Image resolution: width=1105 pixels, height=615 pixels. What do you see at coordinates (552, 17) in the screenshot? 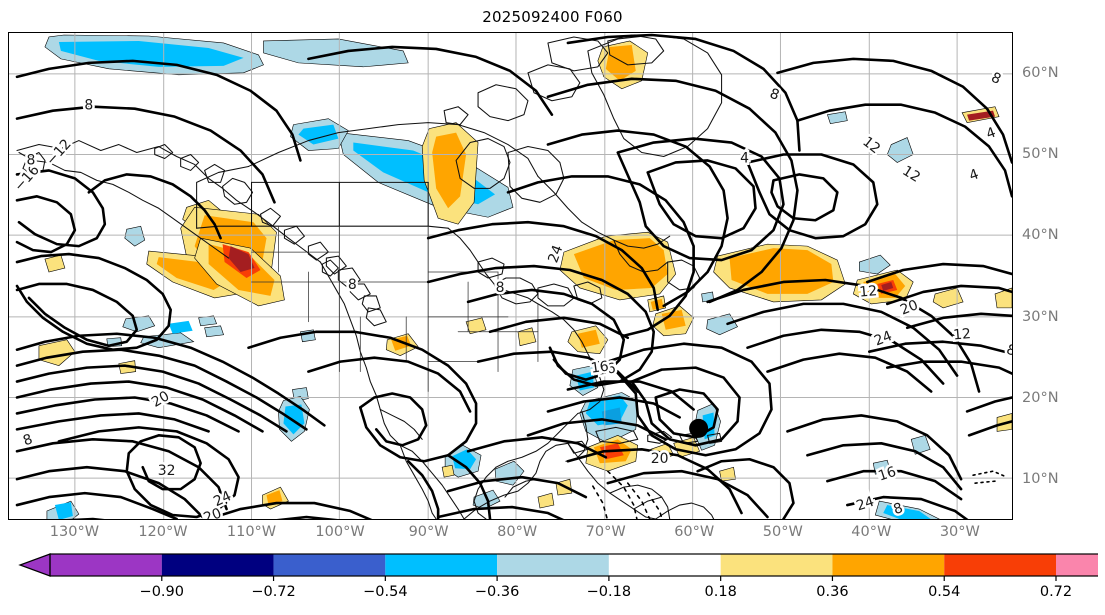
I see `page-title: 2025092400 F060` at bounding box center [552, 17].